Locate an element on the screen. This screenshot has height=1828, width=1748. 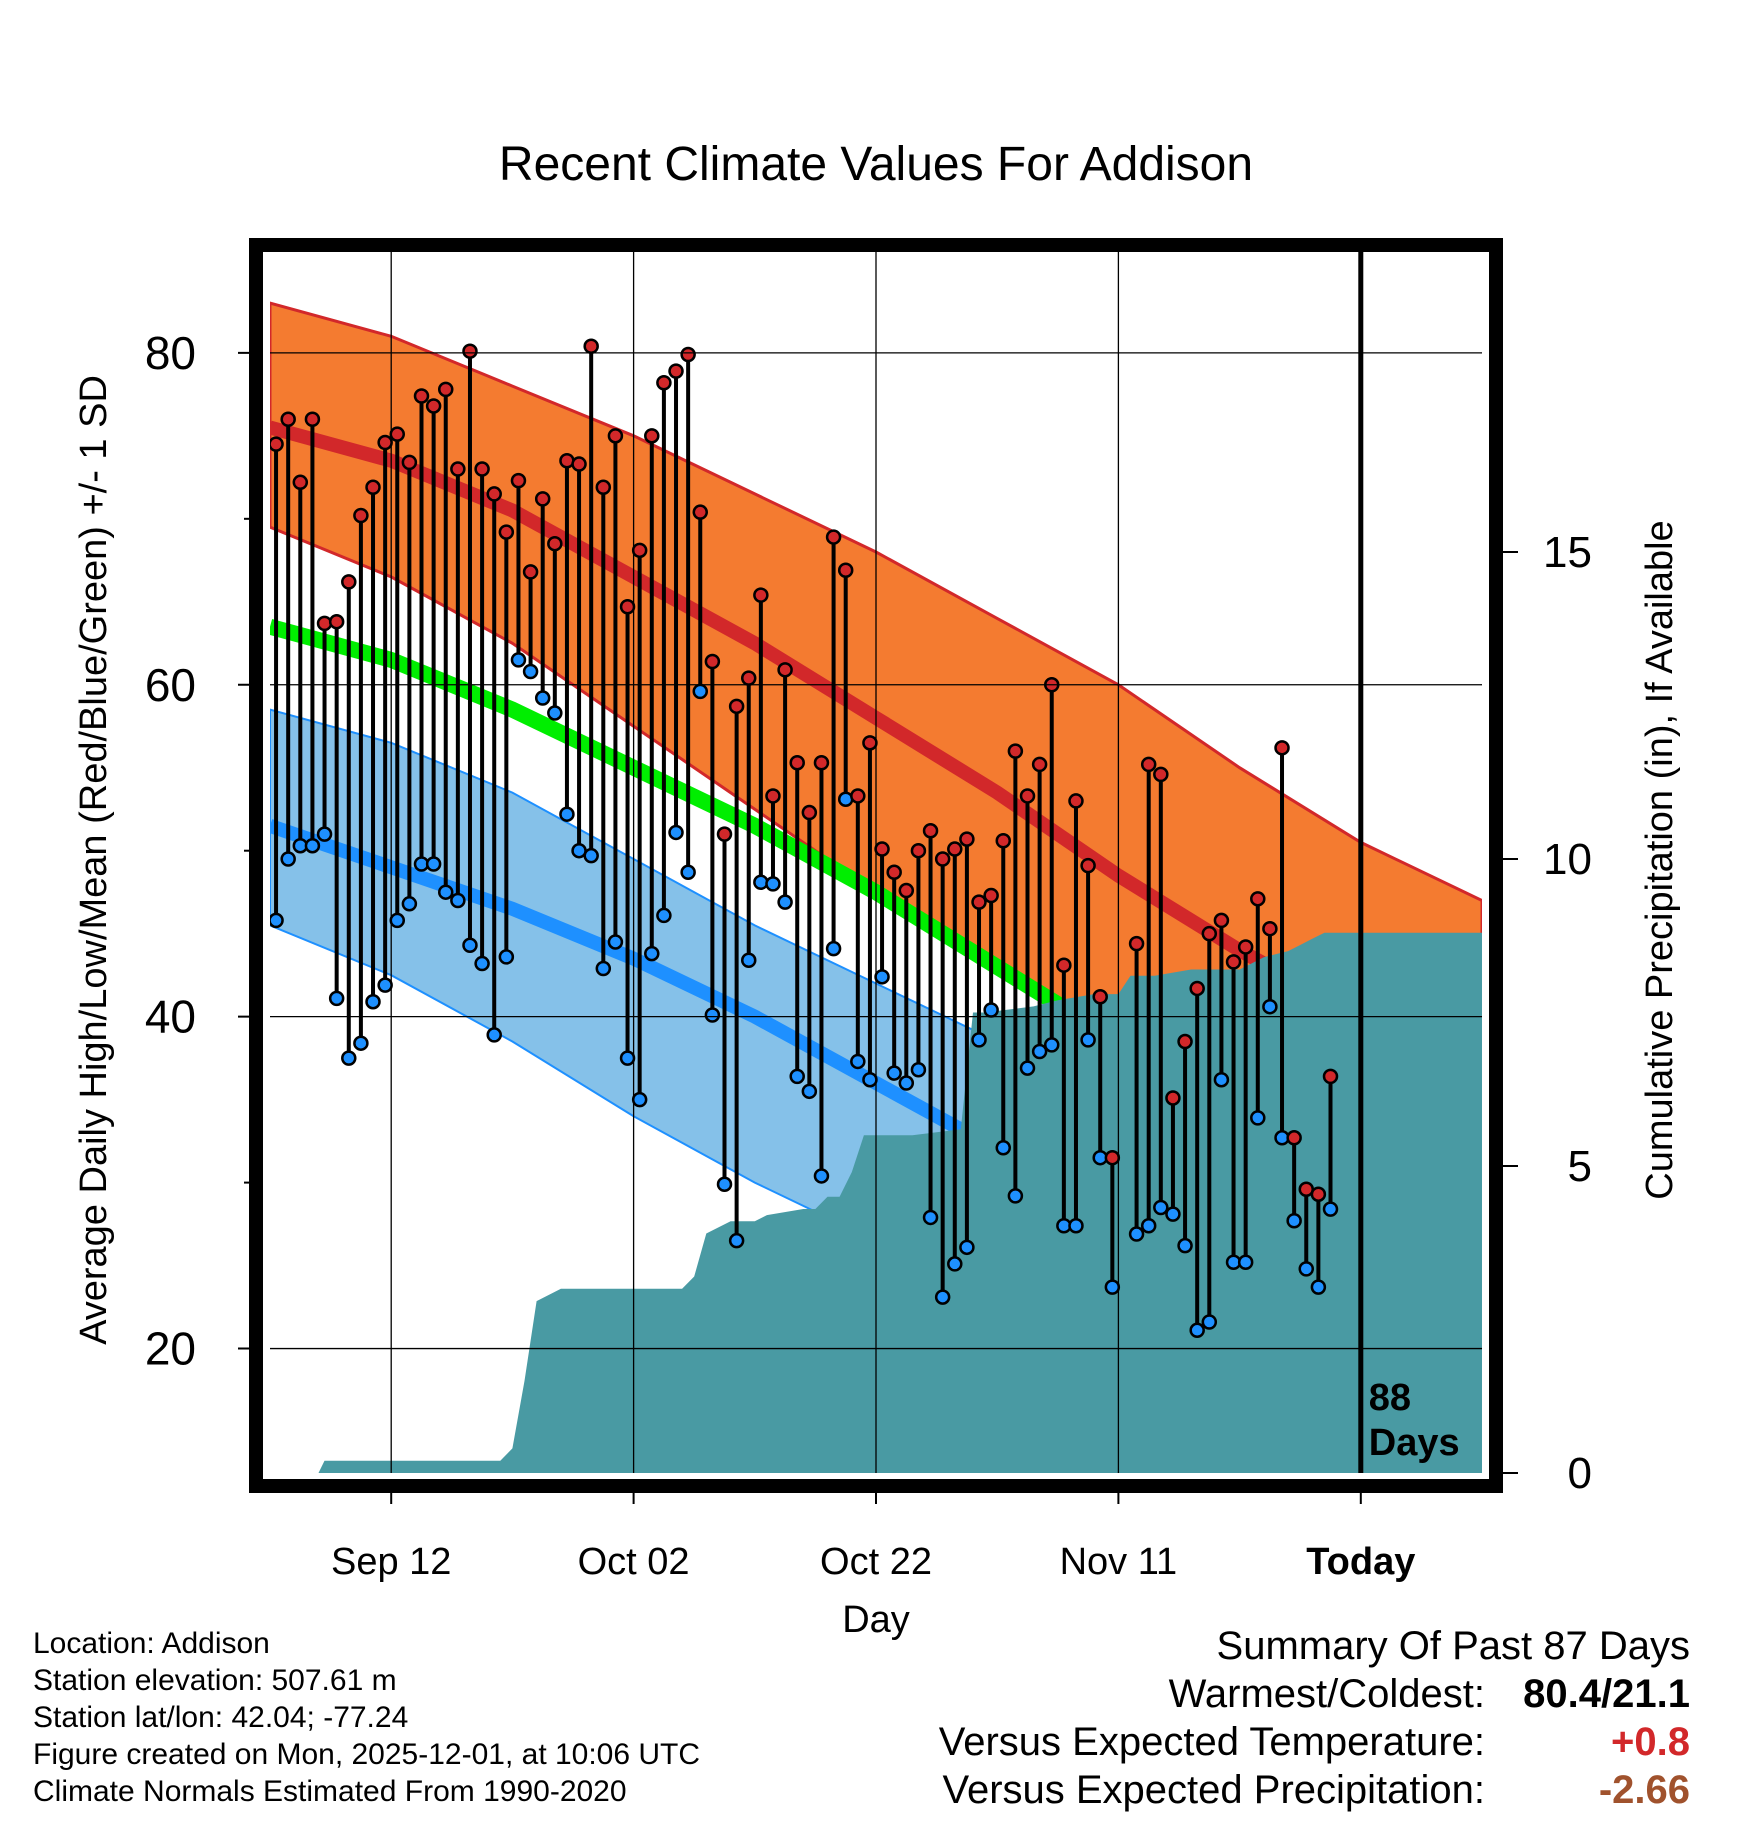
summary-temp-row: Versus Expected Temperature: +0.8 is located at coordinates (1240, 1742).